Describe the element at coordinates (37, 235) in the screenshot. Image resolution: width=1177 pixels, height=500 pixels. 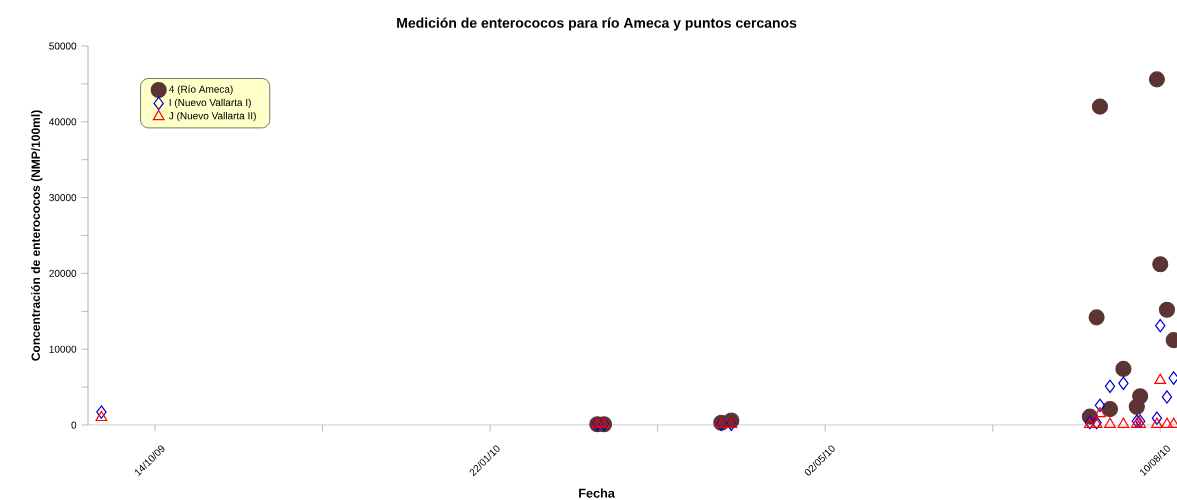
I see `y-axis-title: Concentración de enterococos (NMP/100ml)` at that location.